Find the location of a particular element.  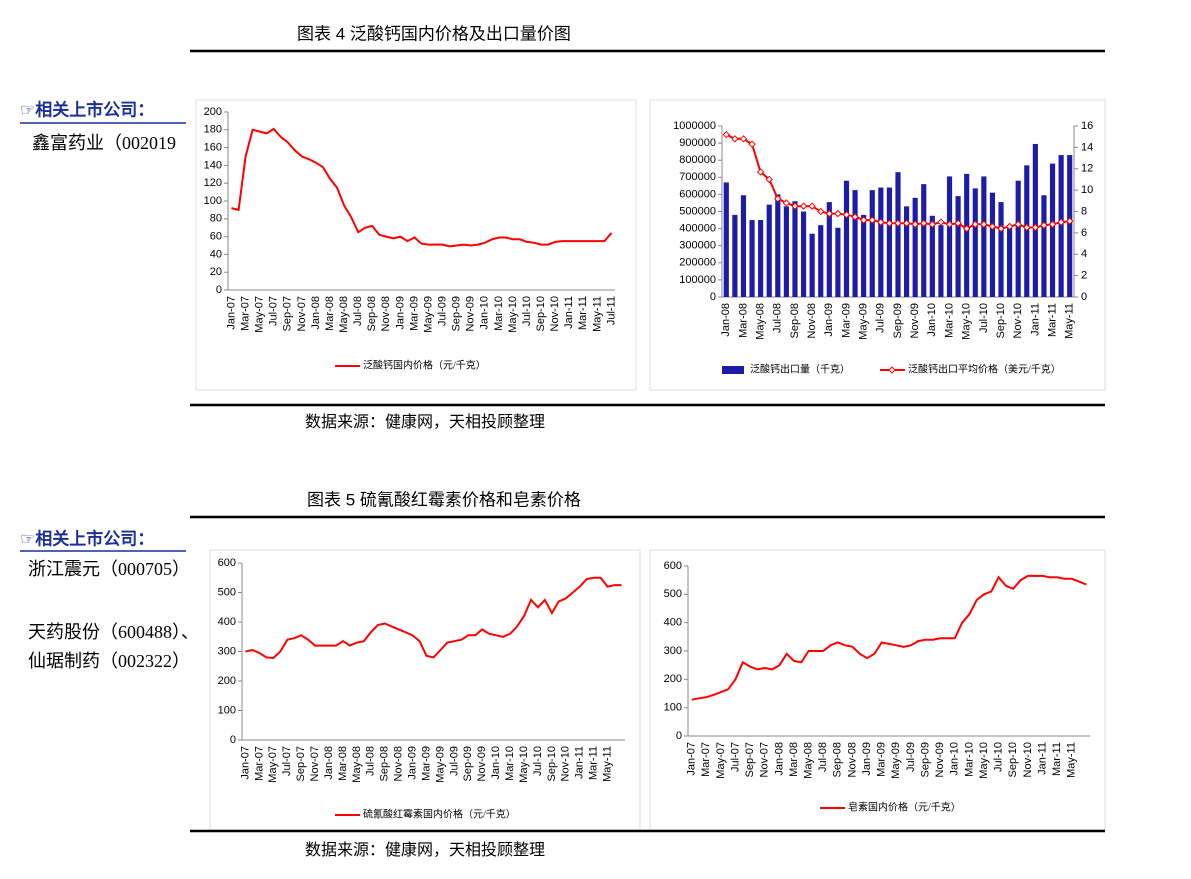

line is located at coordinates (889, 637).